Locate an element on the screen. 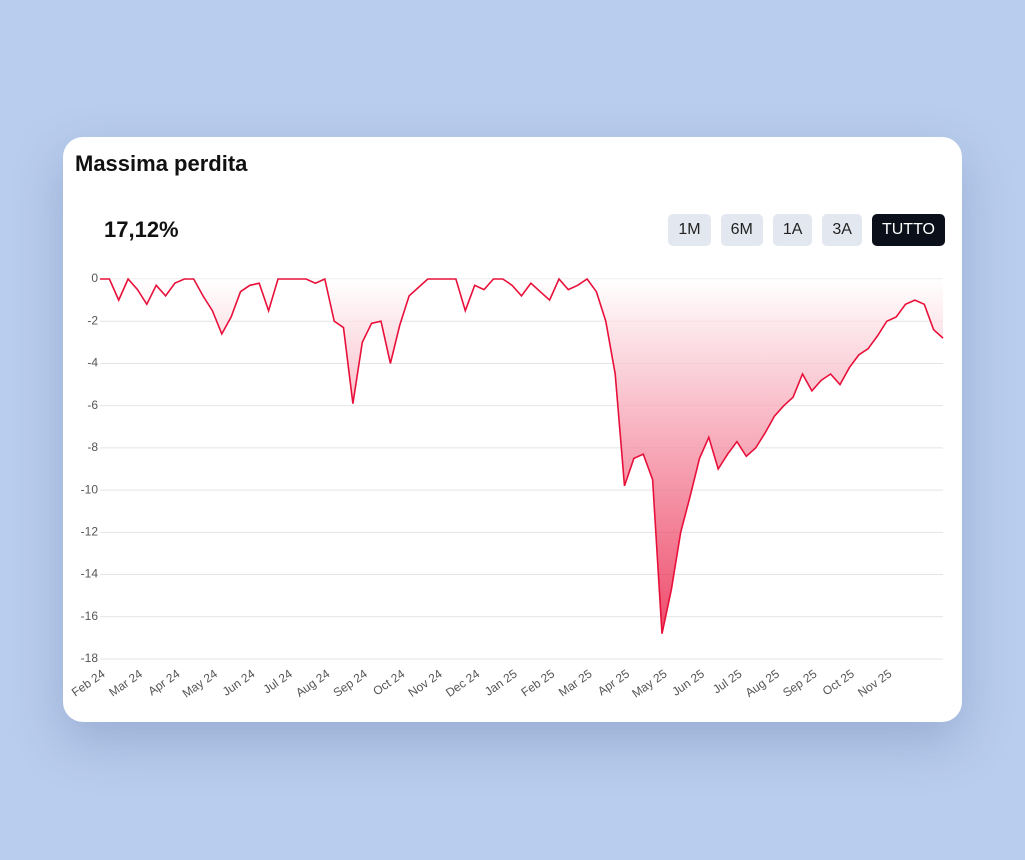 This screenshot has width=1025, height=860. range-button: 3A is located at coordinates (842, 230).